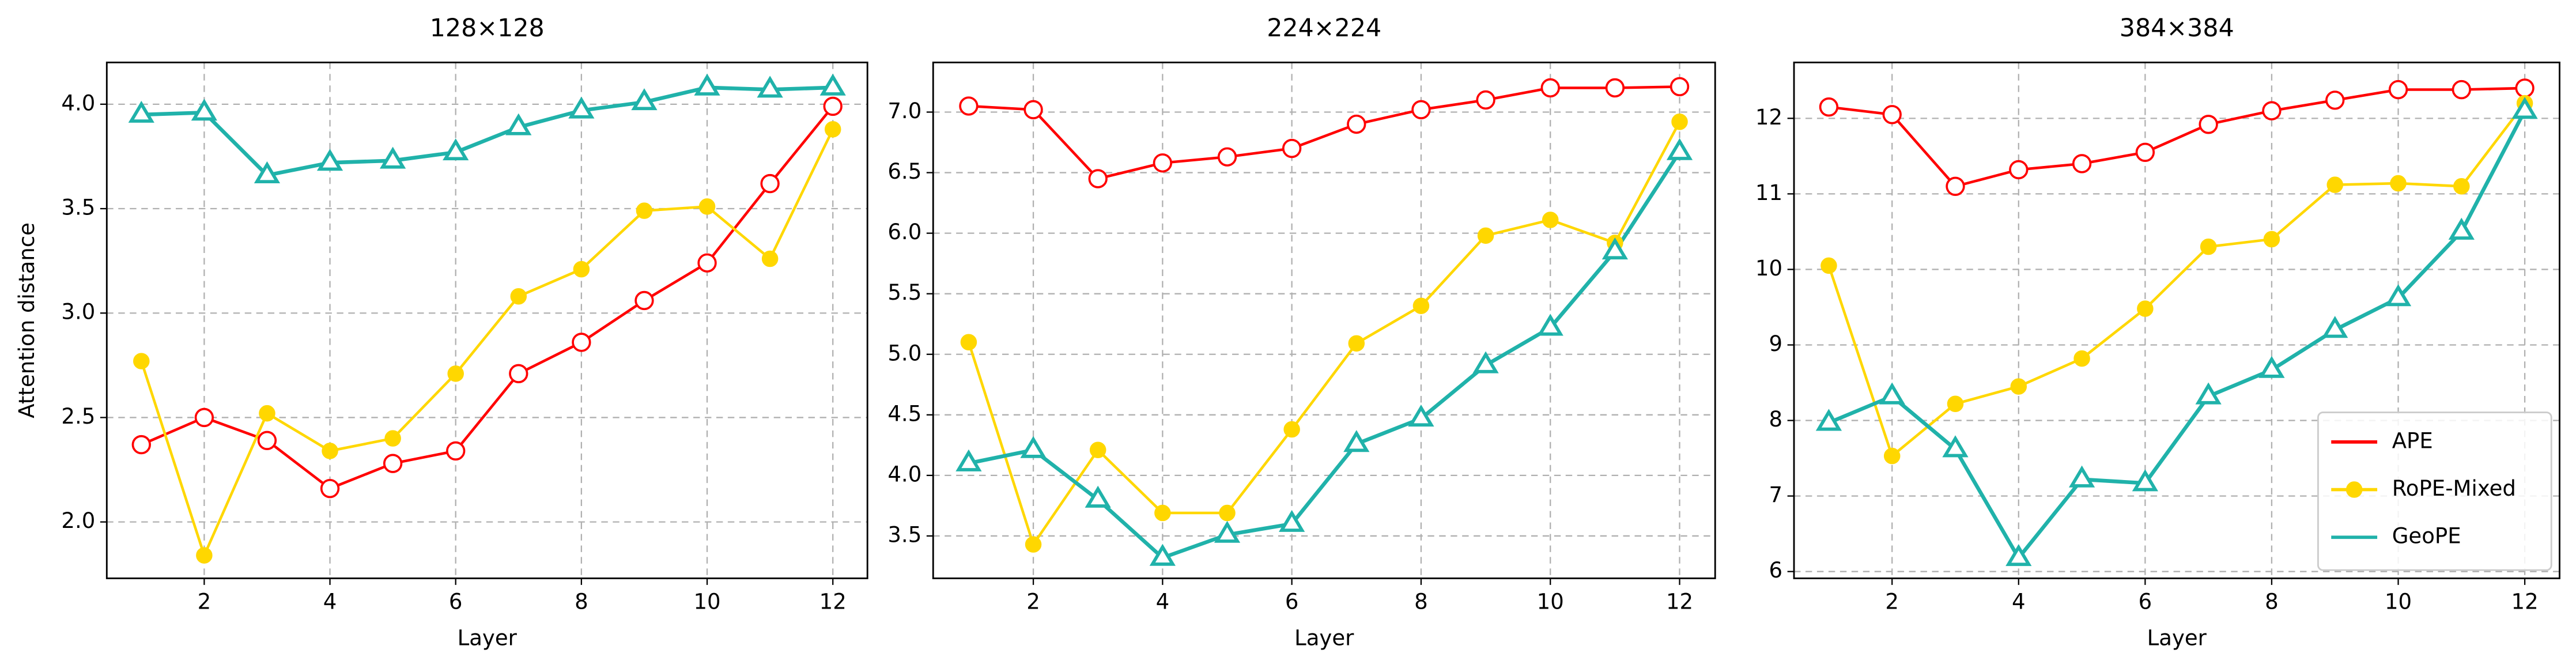  I want to click on y-axis-label: Attention distance, so click(26, 320).